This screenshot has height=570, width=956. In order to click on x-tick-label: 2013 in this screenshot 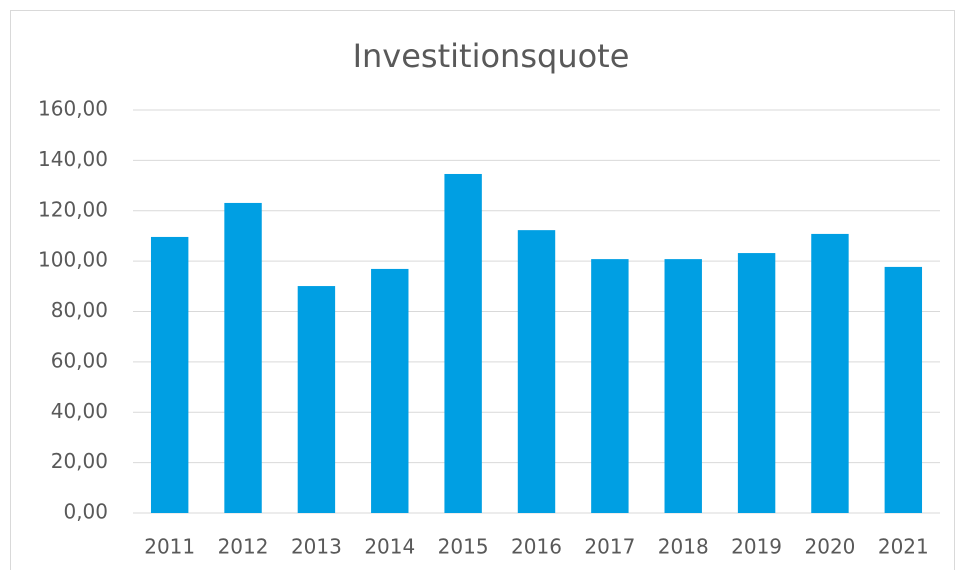, I will do `click(316, 547)`.